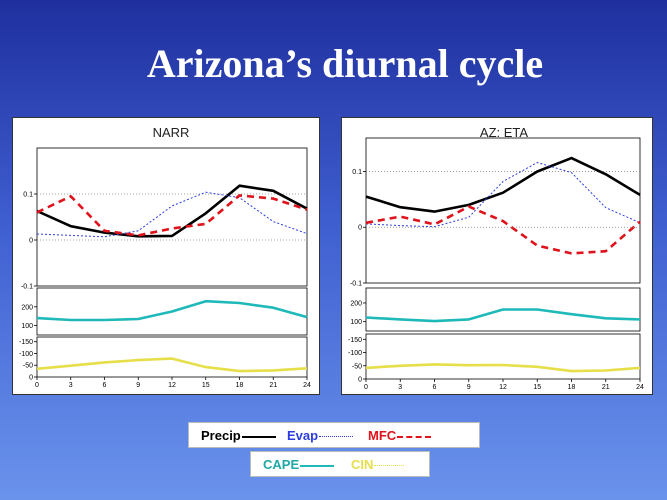  What do you see at coordinates (356, 284) in the screenshot?
I see `eta-top-ytick-label: -0.1` at bounding box center [356, 284].